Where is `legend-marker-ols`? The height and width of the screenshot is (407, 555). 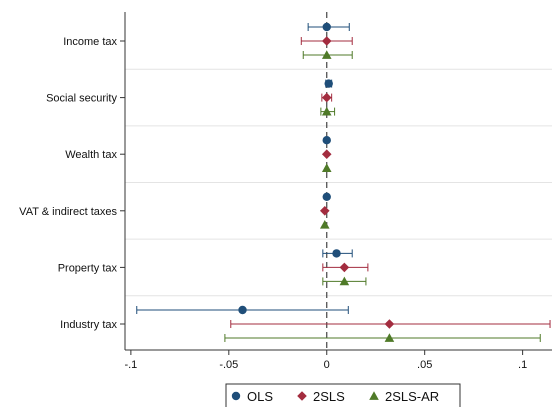
legend-marker-ols is located at coordinates (236, 396).